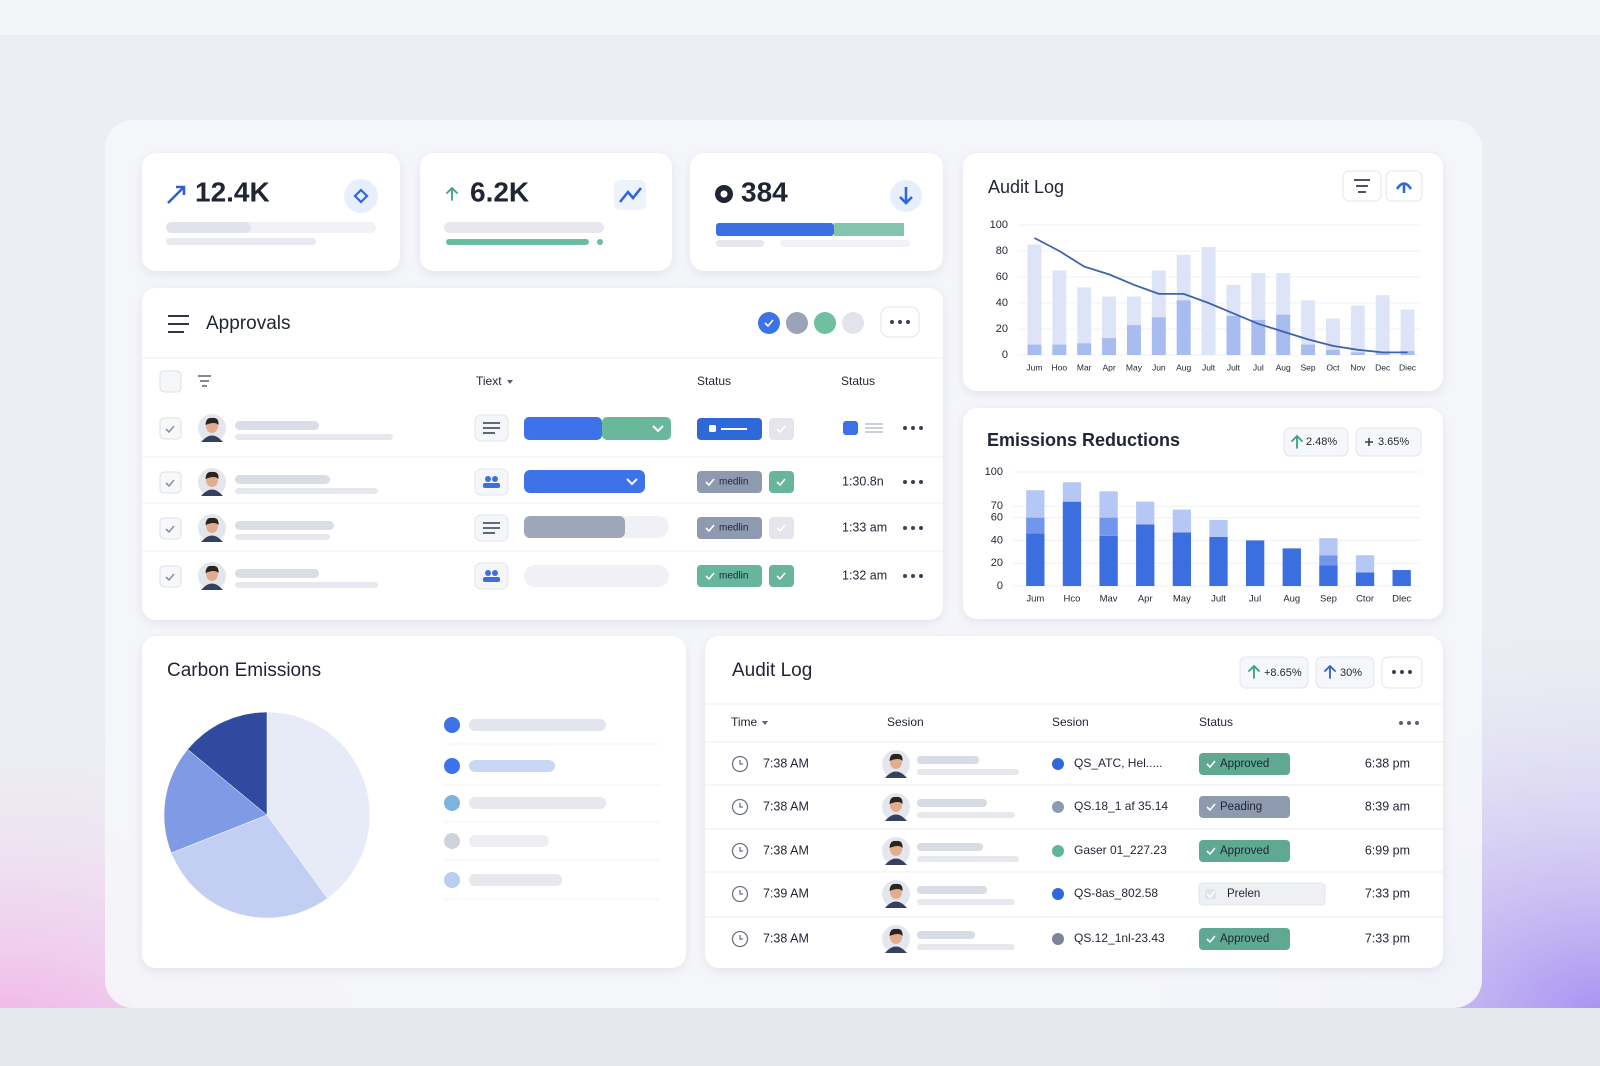 The width and height of the screenshot is (1600, 1066). What do you see at coordinates (1060, 367) in the screenshot?
I see `x-tick-label: Hoo` at bounding box center [1060, 367].